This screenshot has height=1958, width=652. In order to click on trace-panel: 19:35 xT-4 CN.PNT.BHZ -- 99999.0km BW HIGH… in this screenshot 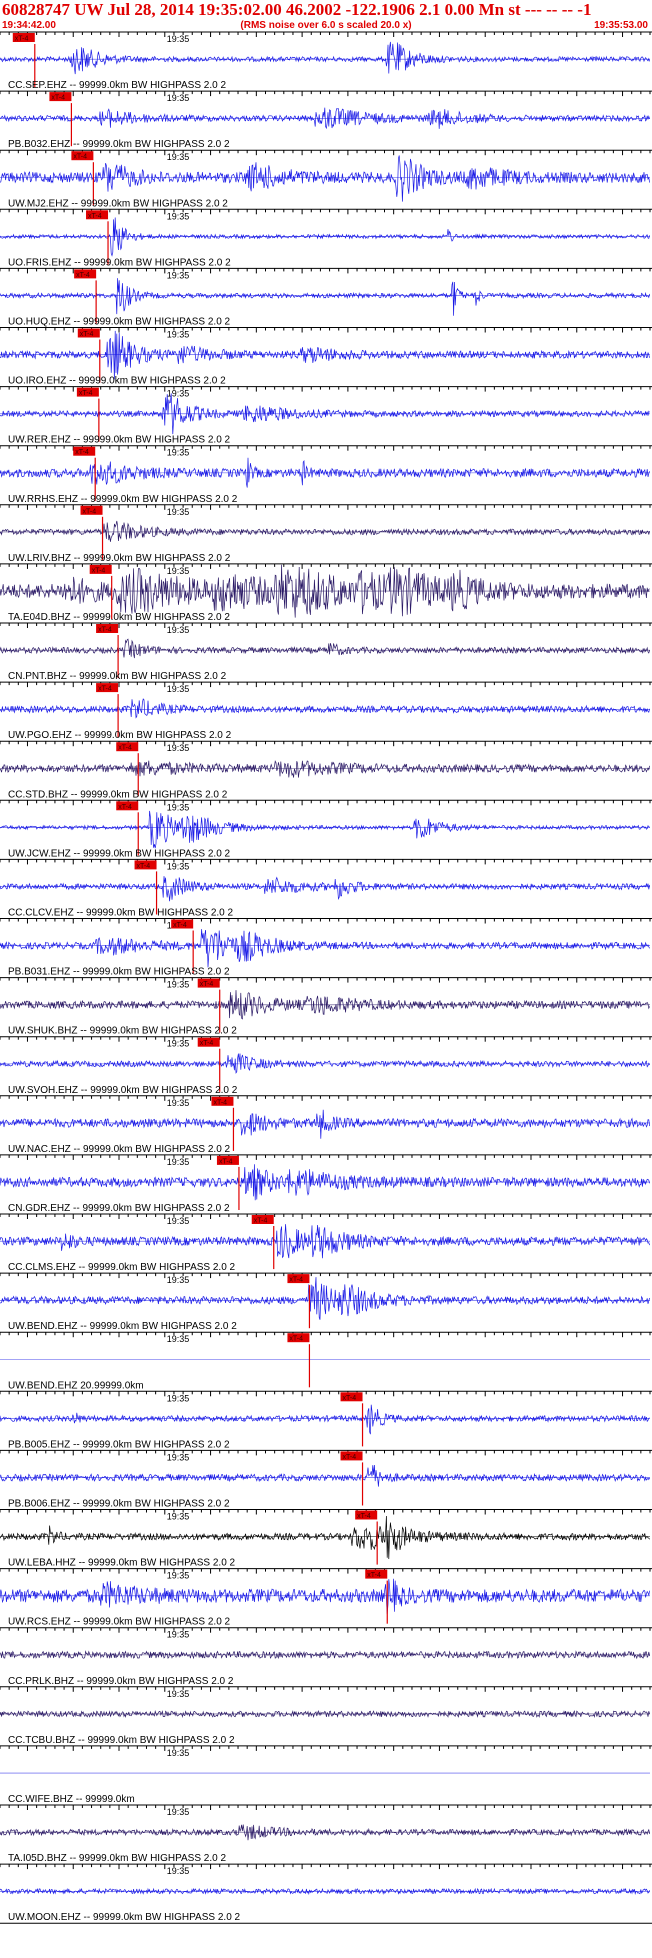, I will do `click(326, 652)`.